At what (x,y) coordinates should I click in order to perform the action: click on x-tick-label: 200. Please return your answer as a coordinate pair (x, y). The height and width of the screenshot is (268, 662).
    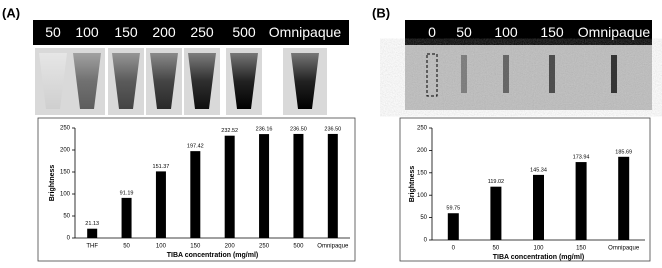
    Looking at the image, I should click on (230, 247).